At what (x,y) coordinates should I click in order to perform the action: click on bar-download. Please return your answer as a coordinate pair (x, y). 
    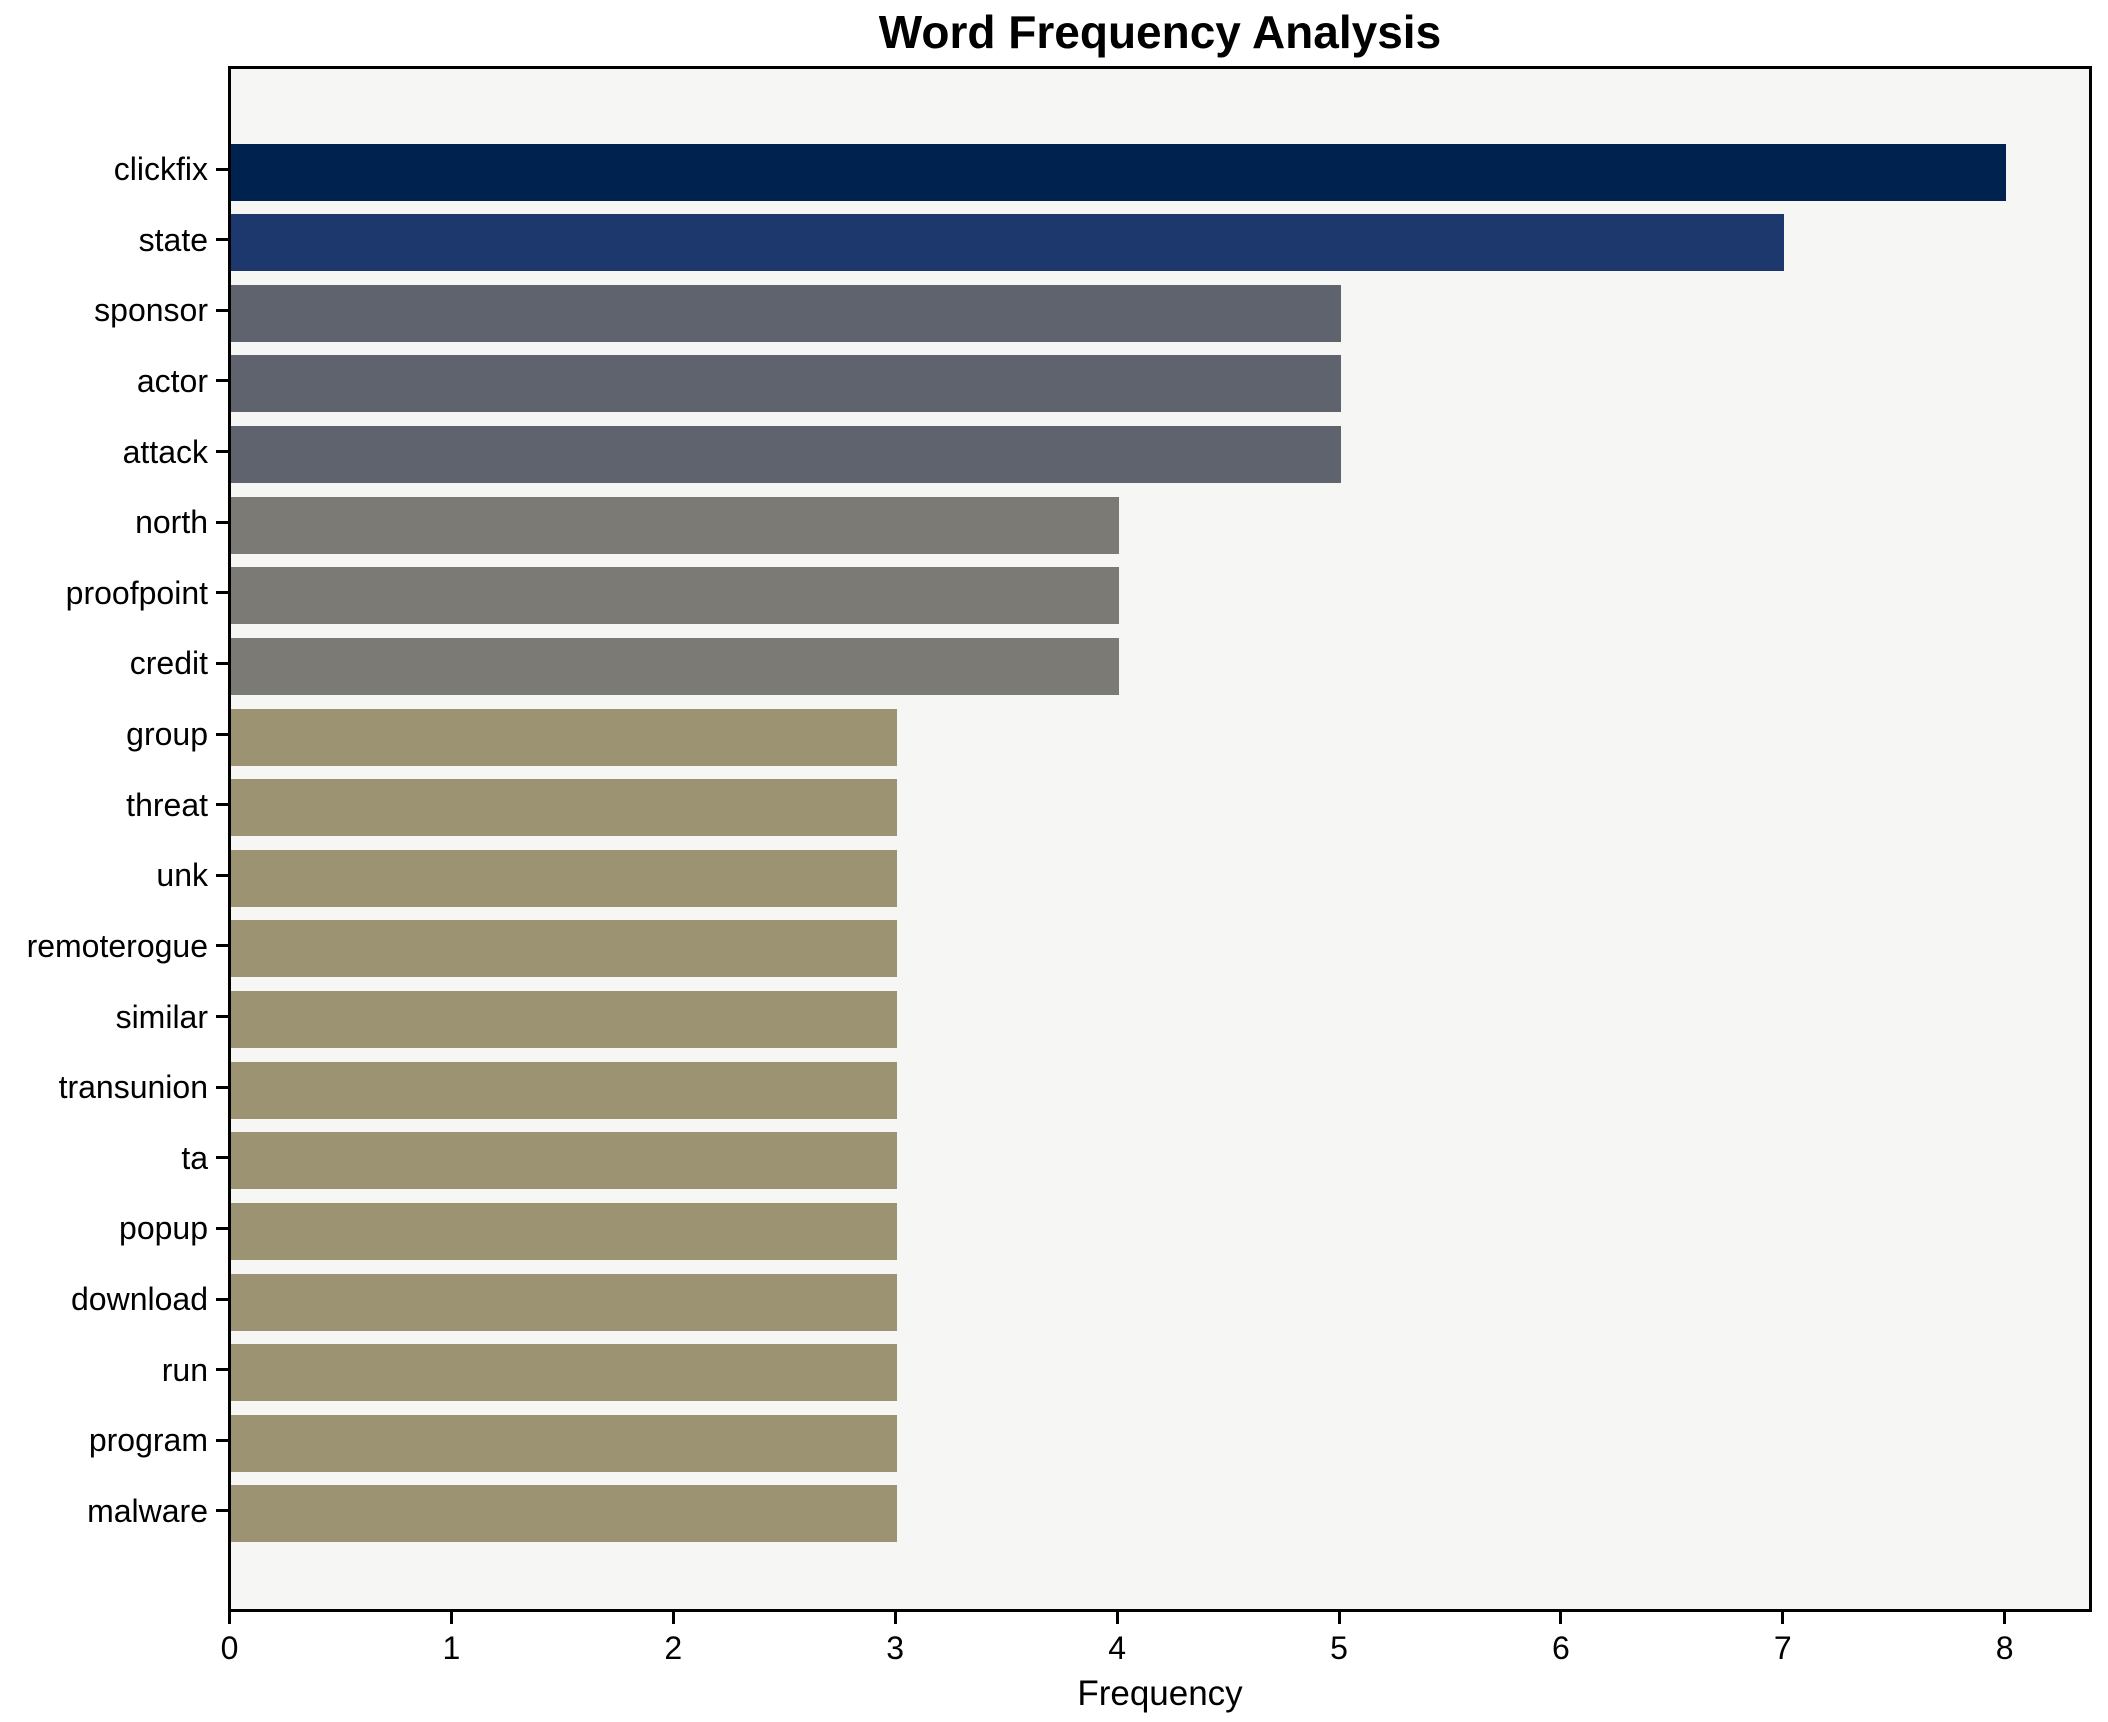
    Looking at the image, I should click on (564, 1302).